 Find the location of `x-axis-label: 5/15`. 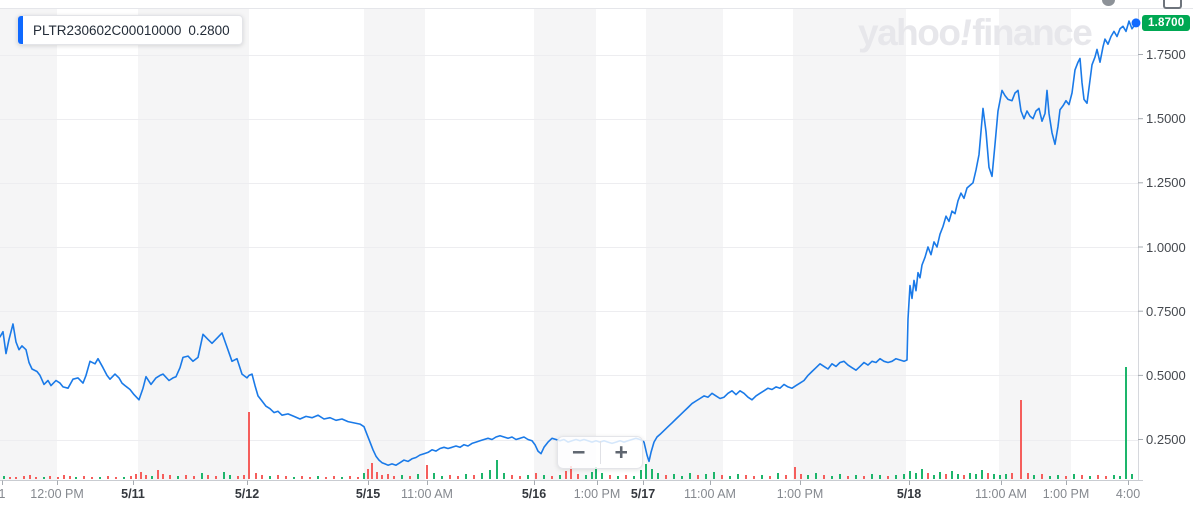

x-axis-label: 5/15 is located at coordinates (368, 494).